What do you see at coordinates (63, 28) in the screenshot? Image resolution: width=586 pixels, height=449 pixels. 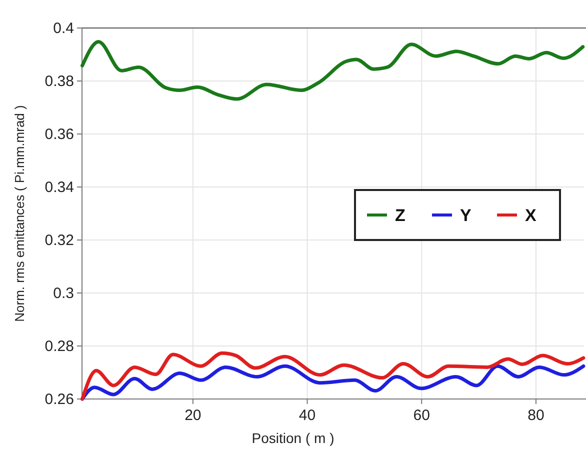 I see `y-tick-label: 0.4` at bounding box center [63, 28].